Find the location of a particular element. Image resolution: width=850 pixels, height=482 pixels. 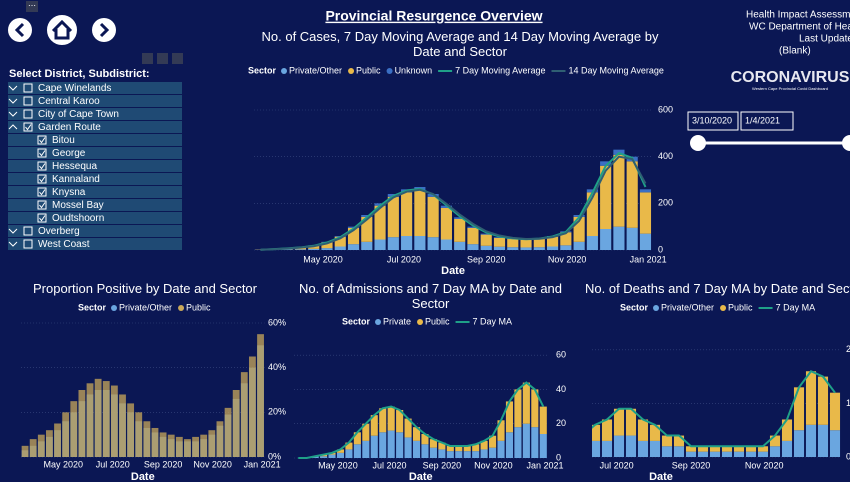

page-title: Provincial Resurgence Overview is located at coordinates (433, 16).